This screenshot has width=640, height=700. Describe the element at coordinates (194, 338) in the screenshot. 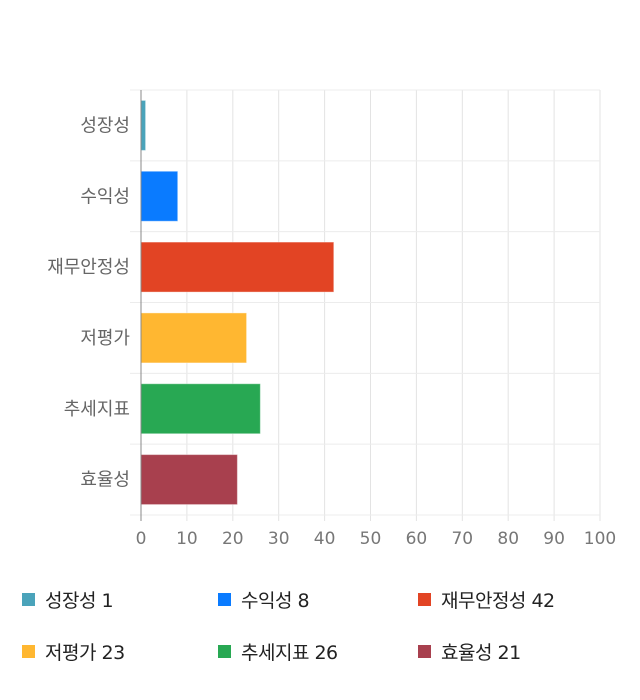

I see `bar-저평가` at that location.